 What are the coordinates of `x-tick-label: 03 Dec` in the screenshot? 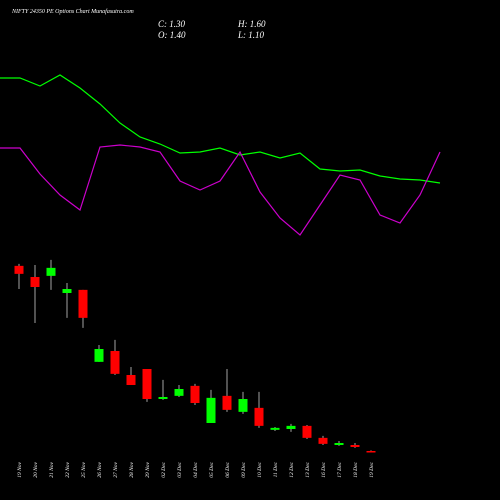 It's located at (180, 469).